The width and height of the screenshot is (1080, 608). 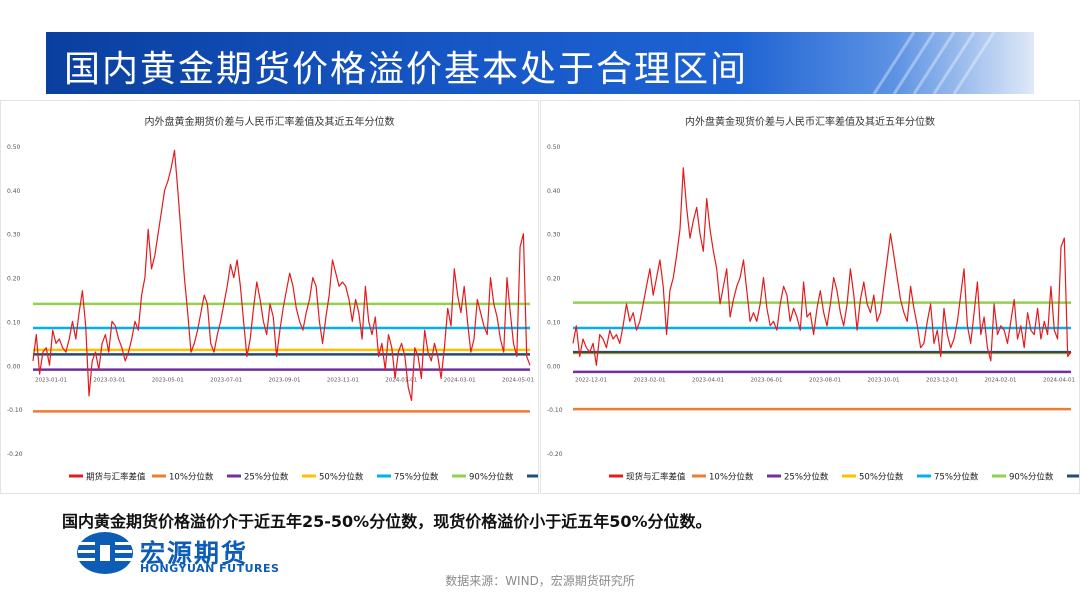 I want to click on logo-english-name: HONGYUAN FUTURES, so click(x=210, y=568).